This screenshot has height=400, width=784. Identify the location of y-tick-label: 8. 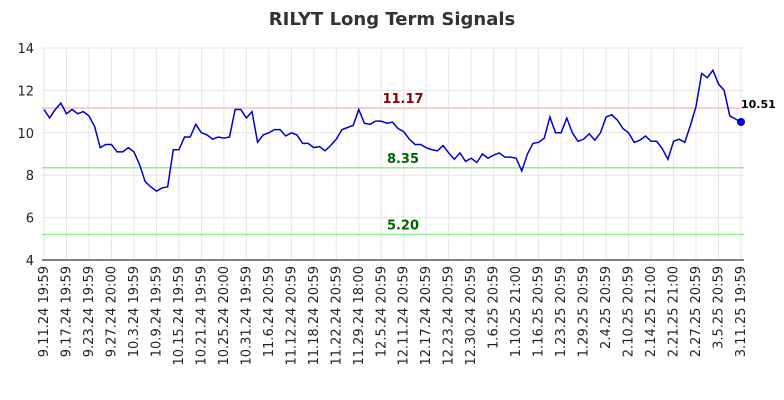
(30, 176).